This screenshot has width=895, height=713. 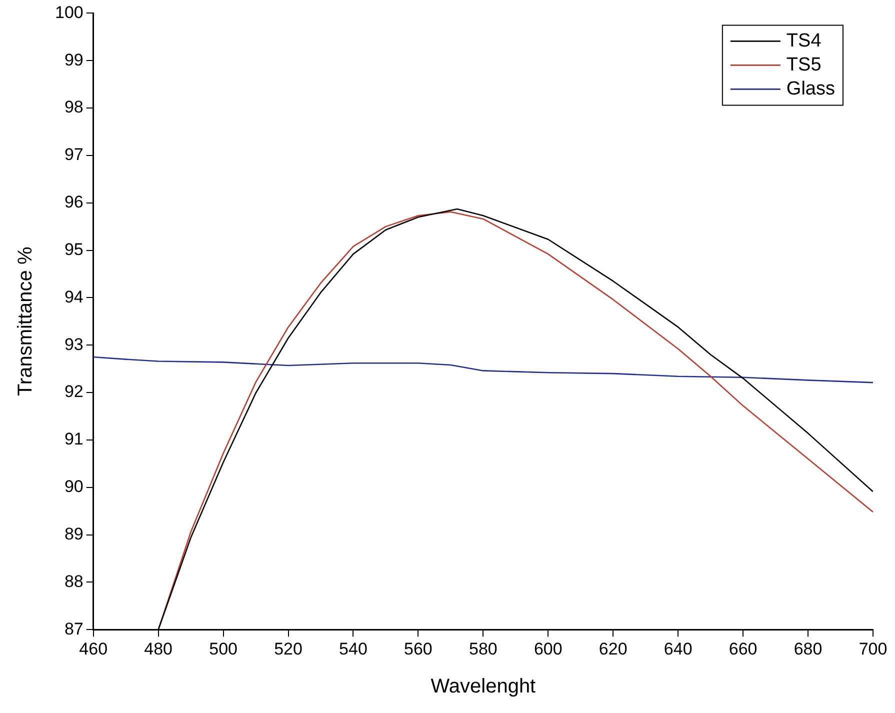 What do you see at coordinates (74, 107) in the screenshot?
I see `y-tick-label: 98` at bounding box center [74, 107].